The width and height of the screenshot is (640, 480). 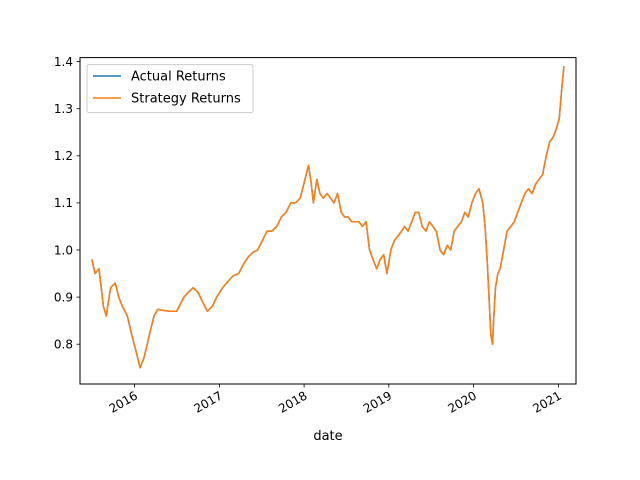 I want to click on legend-box, so click(x=170, y=89).